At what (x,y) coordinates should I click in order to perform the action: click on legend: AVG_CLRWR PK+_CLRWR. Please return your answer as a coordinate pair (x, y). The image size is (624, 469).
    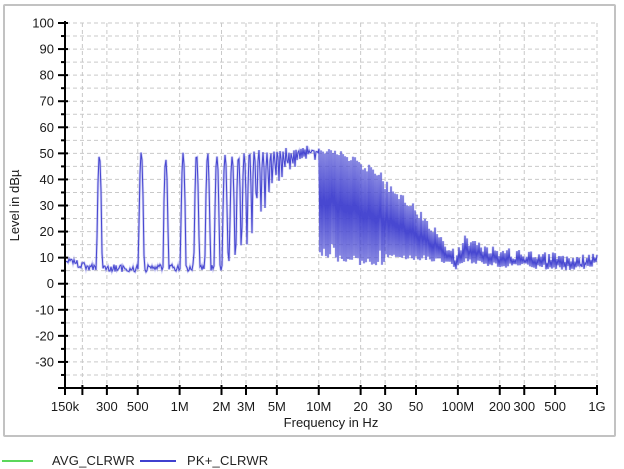
    Looking at the image, I should click on (312, 460).